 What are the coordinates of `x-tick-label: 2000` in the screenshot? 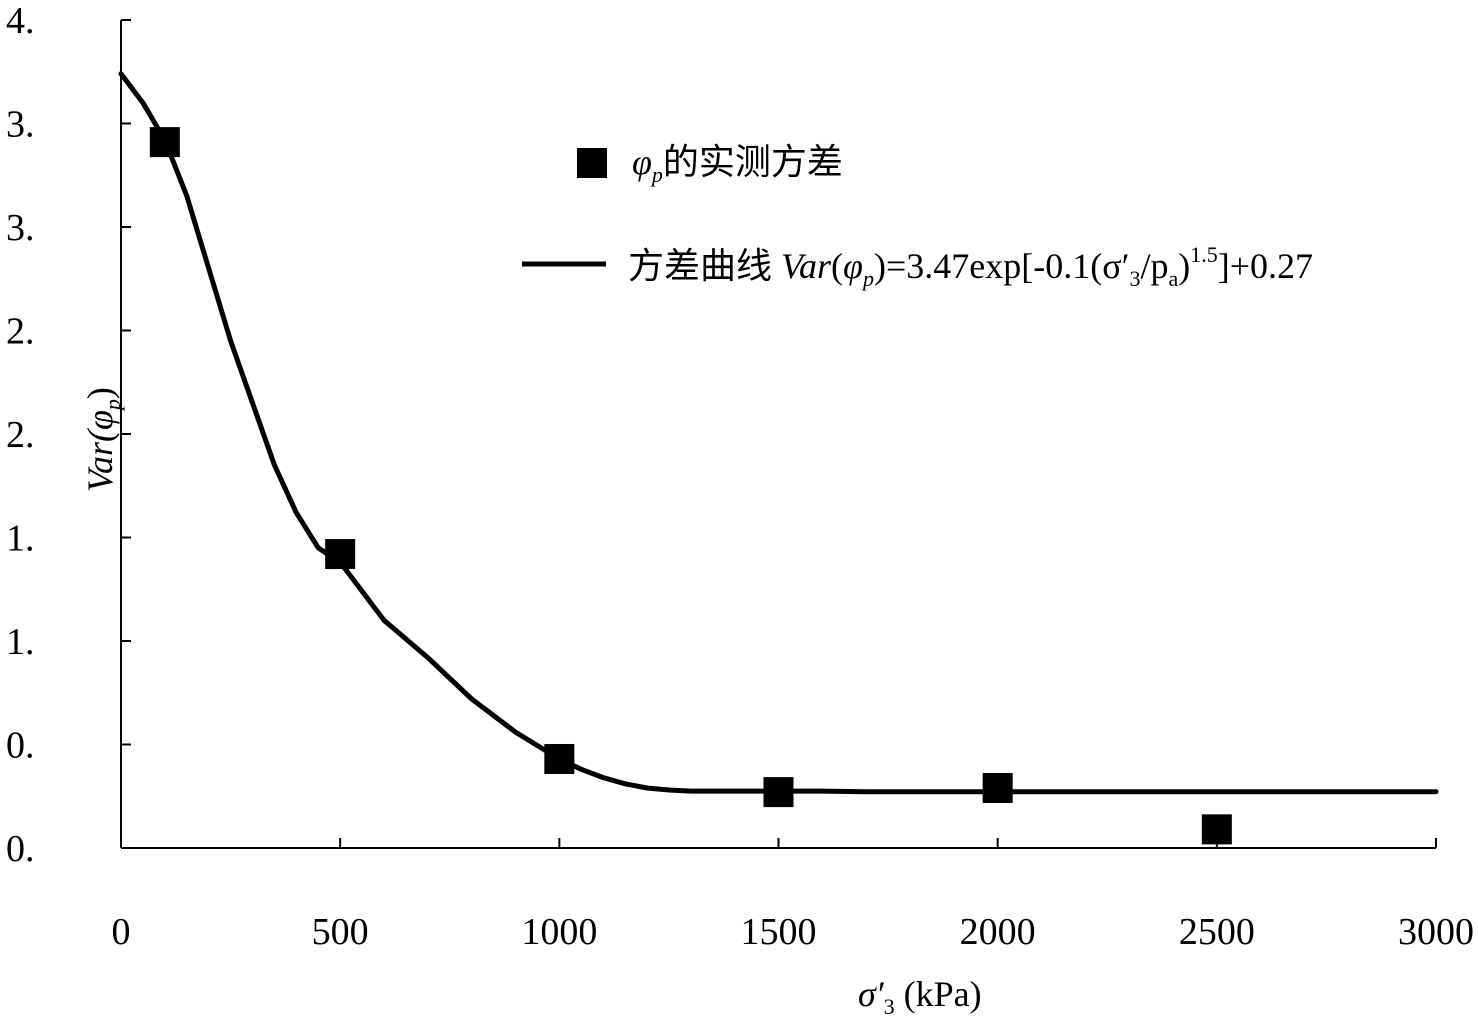 It's located at (998, 932).